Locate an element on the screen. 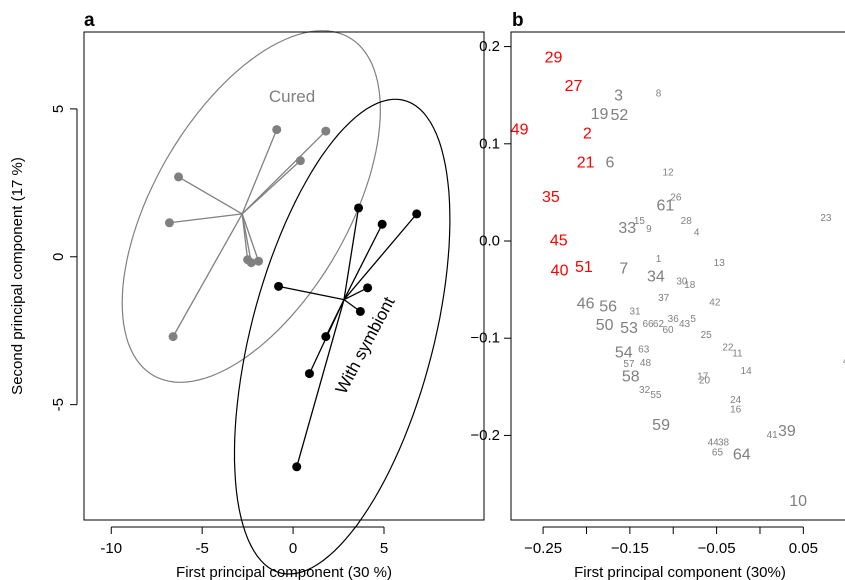 The image size is (845, 580). panel-b-x-axis: −0.25 −0.15 −0.05 0.05 is located at coordinates (671, 541).